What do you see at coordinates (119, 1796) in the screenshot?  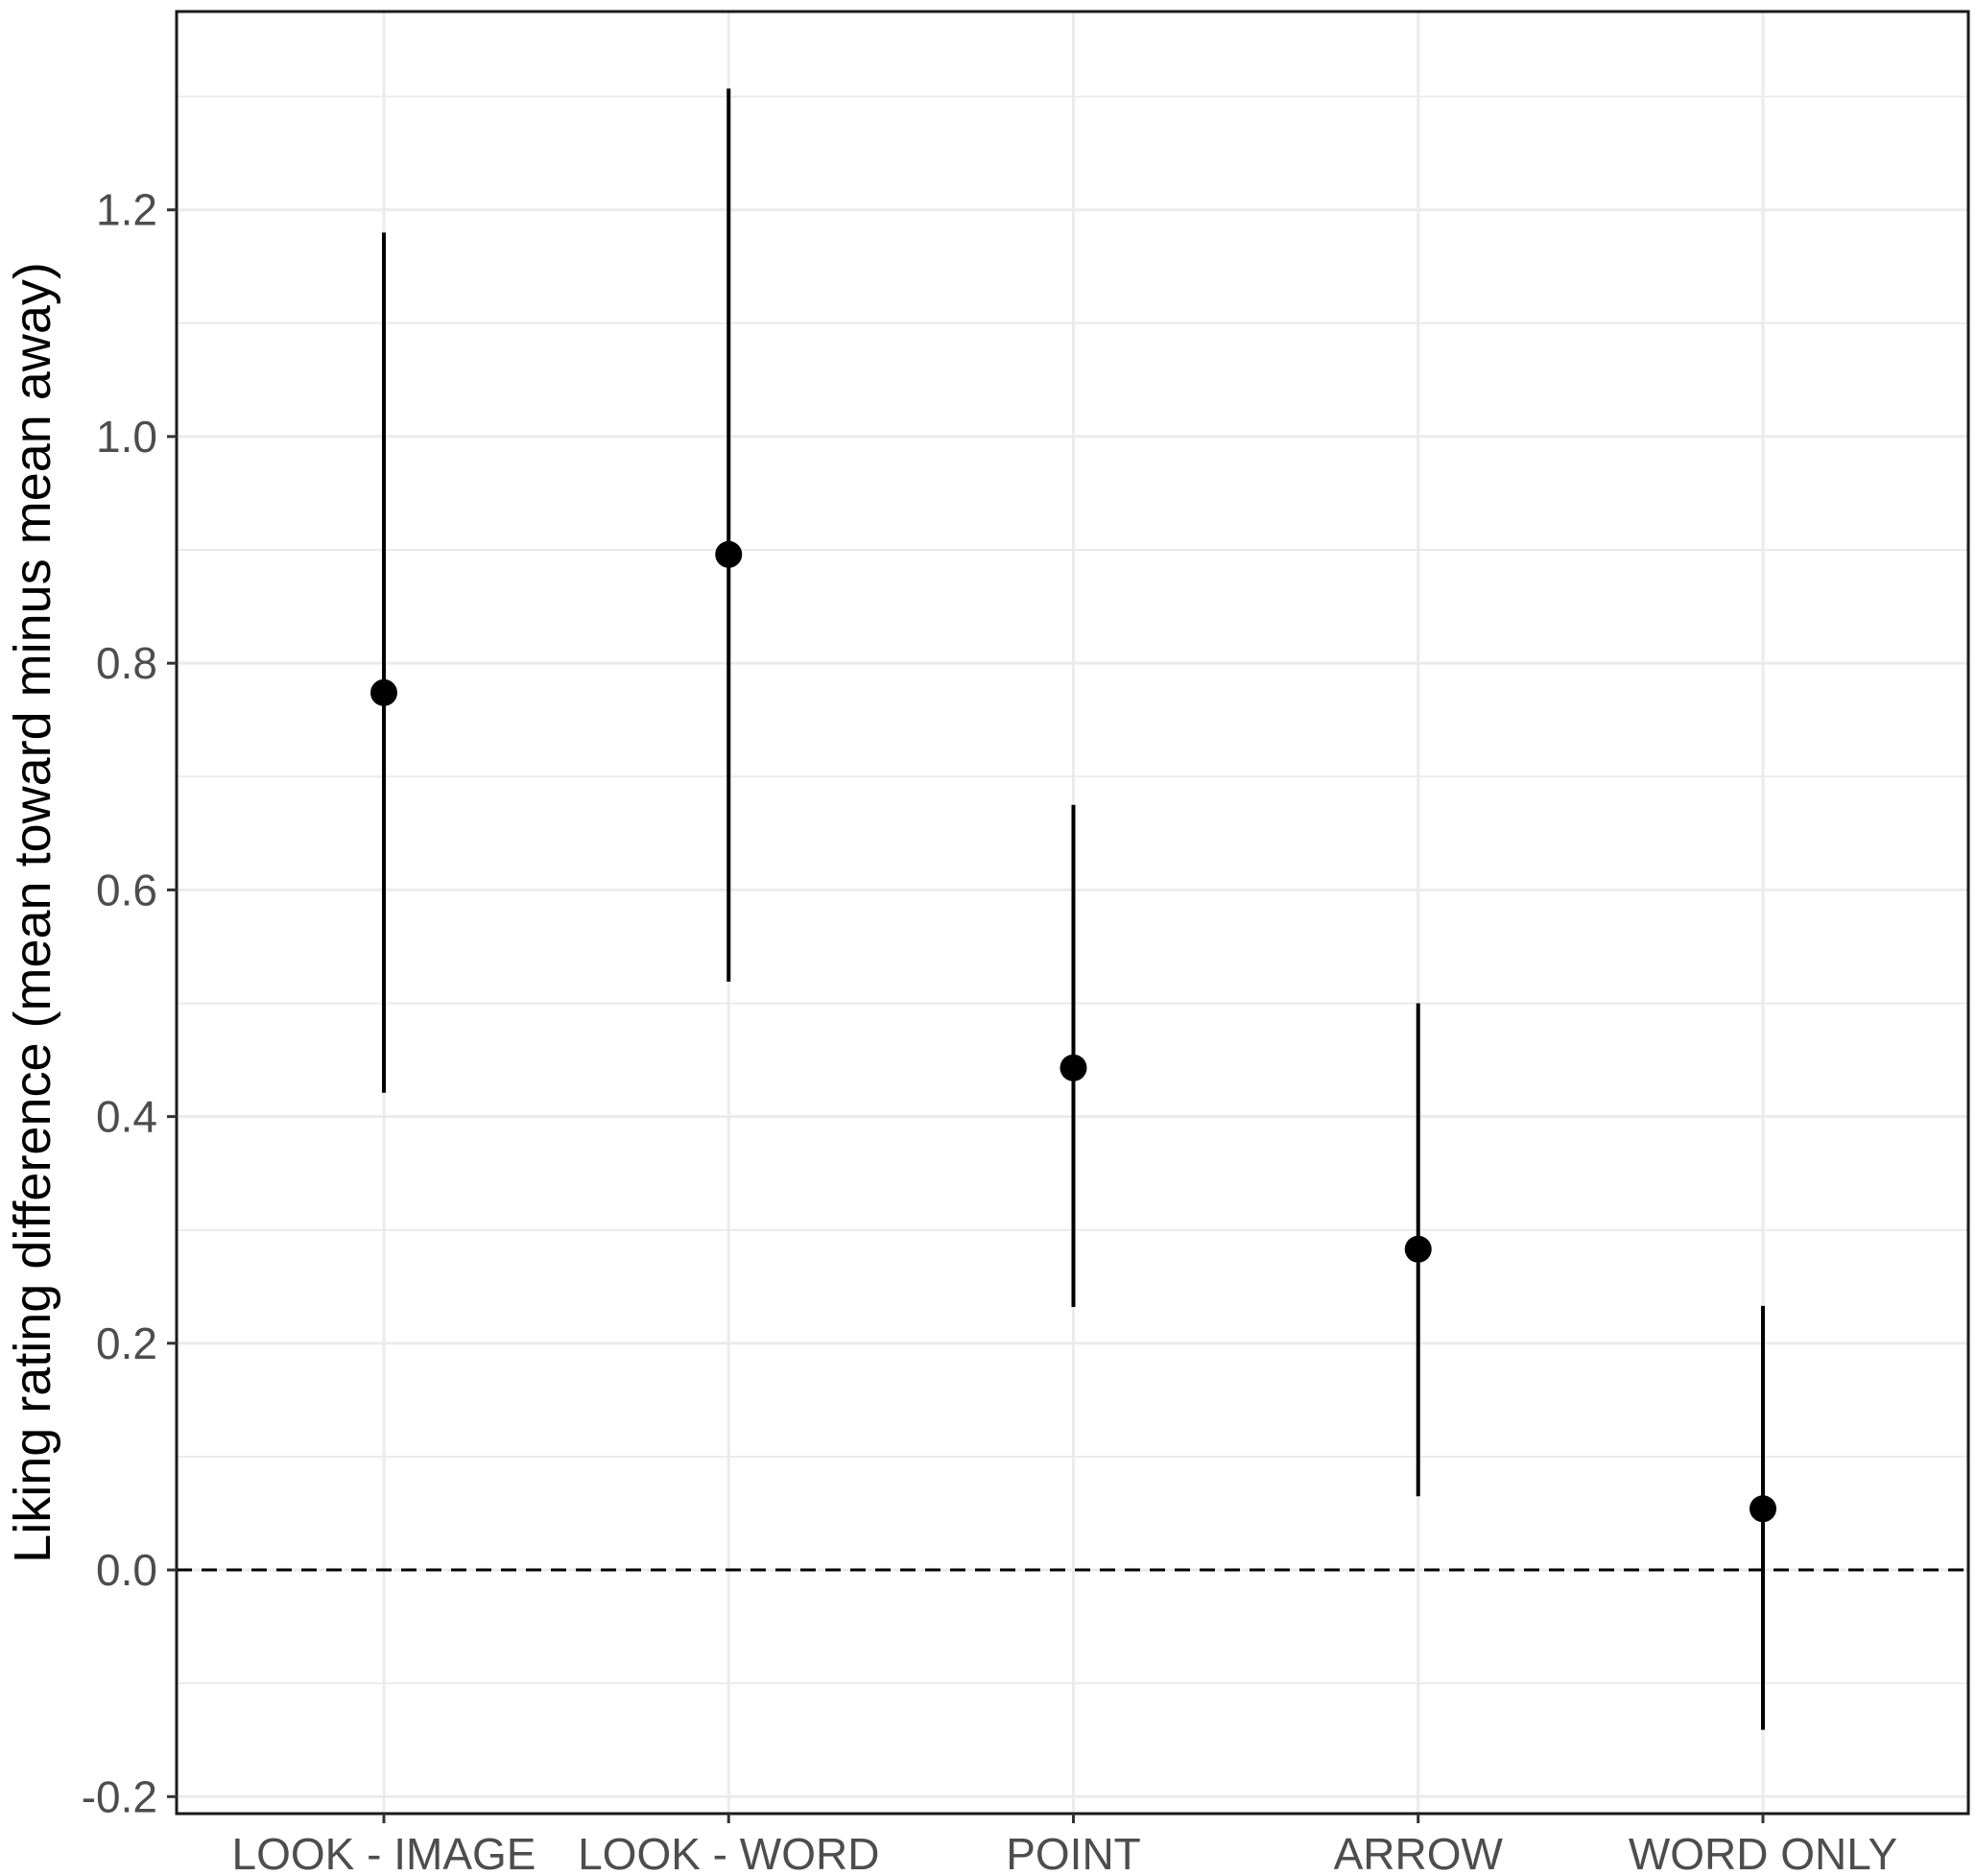 I see `y-tick-label: -0.2` at bounding box center [119, 1796].